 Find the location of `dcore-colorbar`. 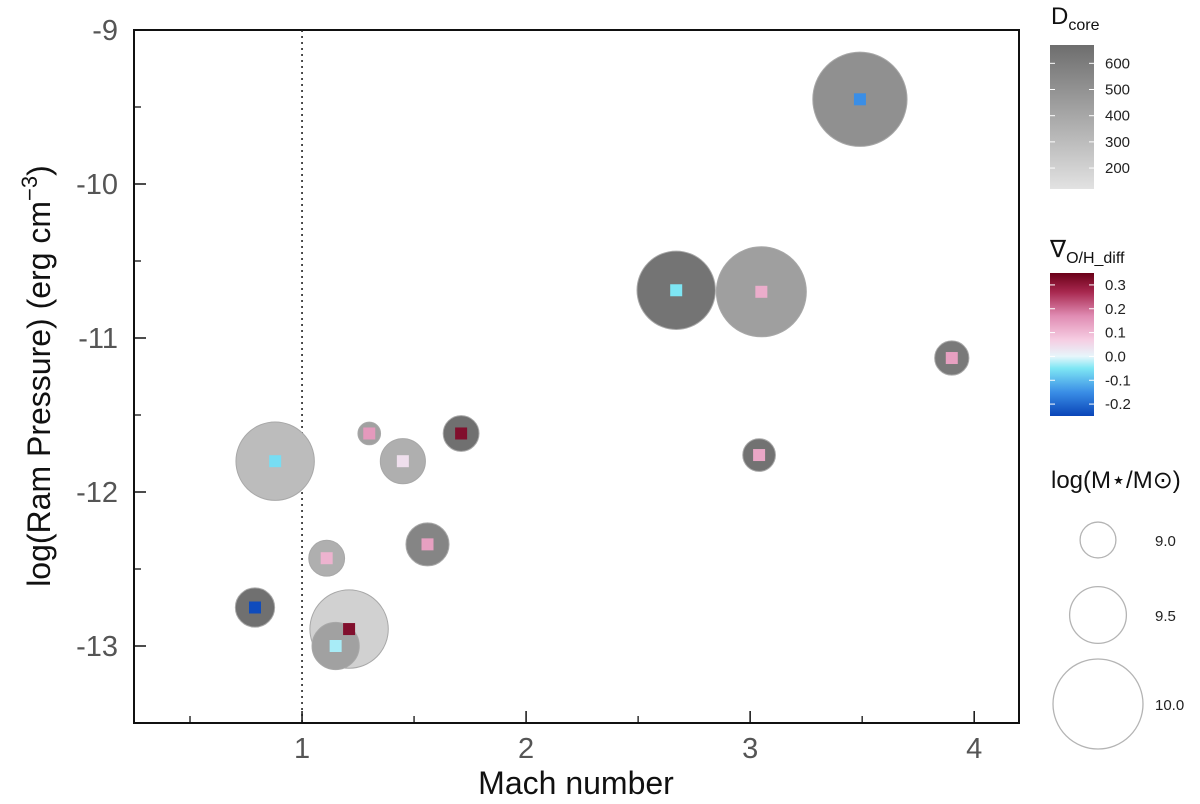

dcore-colorbar is located at coordinates (1072, 117).